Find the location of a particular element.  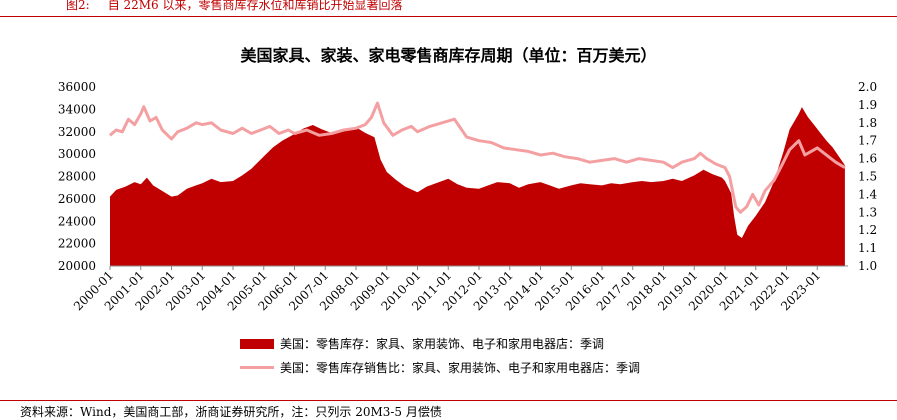

right-y-axis: 1.0 1.1 1.2 1.3 1.4 1.5 1.6 1.7 1.8 1.9 2.0 is located at coordinates (867, 176).